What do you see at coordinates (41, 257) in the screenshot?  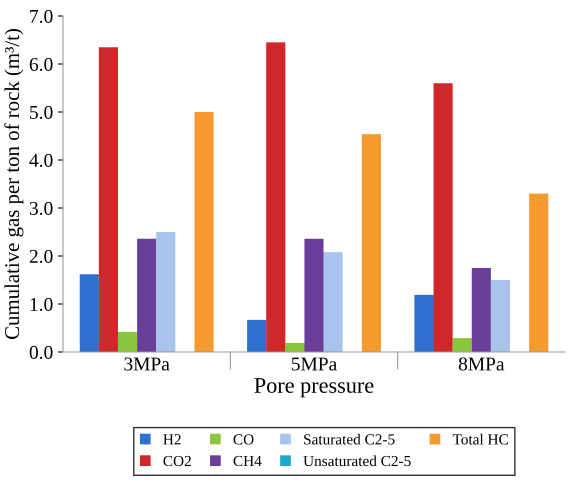 I see `y-tick-label: 2.0` at bounding box center [41, 257].